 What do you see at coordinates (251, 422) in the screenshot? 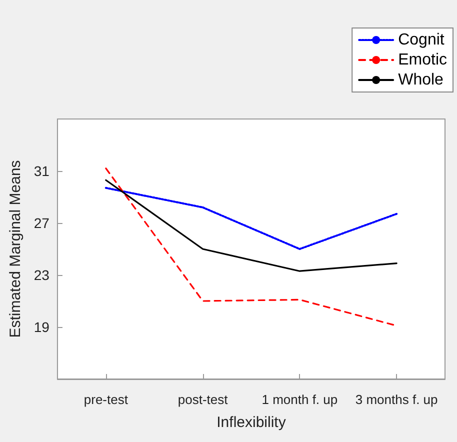
I see `x-axis-title: Inflexibility` at bounding box center [251, 422].